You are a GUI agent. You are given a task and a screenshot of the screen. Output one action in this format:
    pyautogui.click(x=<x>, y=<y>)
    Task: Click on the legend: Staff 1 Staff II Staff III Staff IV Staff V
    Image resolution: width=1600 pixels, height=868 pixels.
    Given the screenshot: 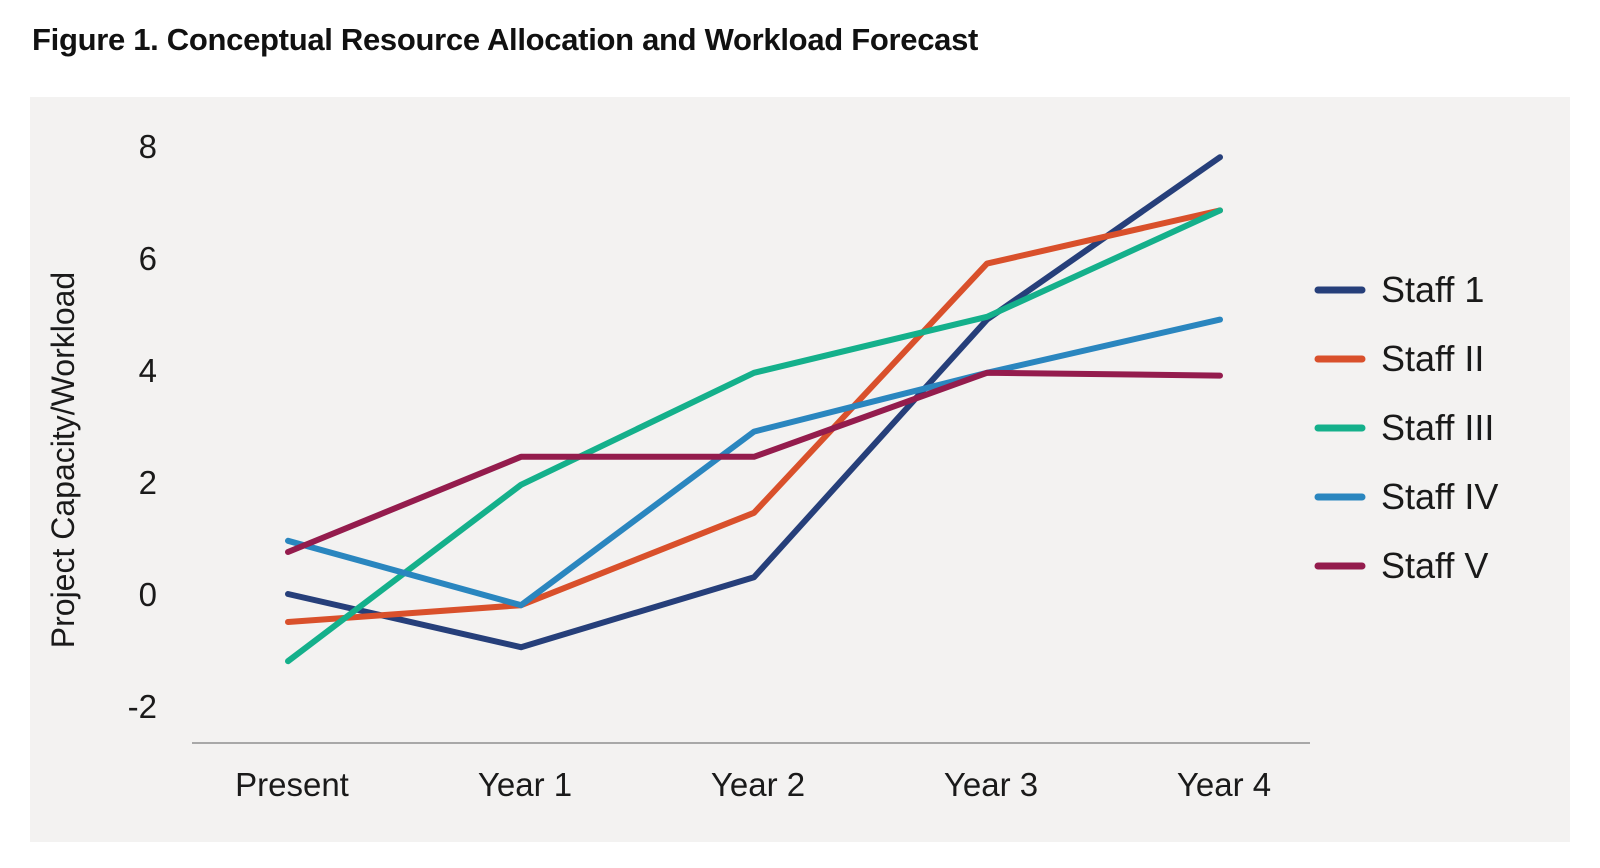 What is the action you would take?
    pyautogui.click(x=1406, y=427)
    